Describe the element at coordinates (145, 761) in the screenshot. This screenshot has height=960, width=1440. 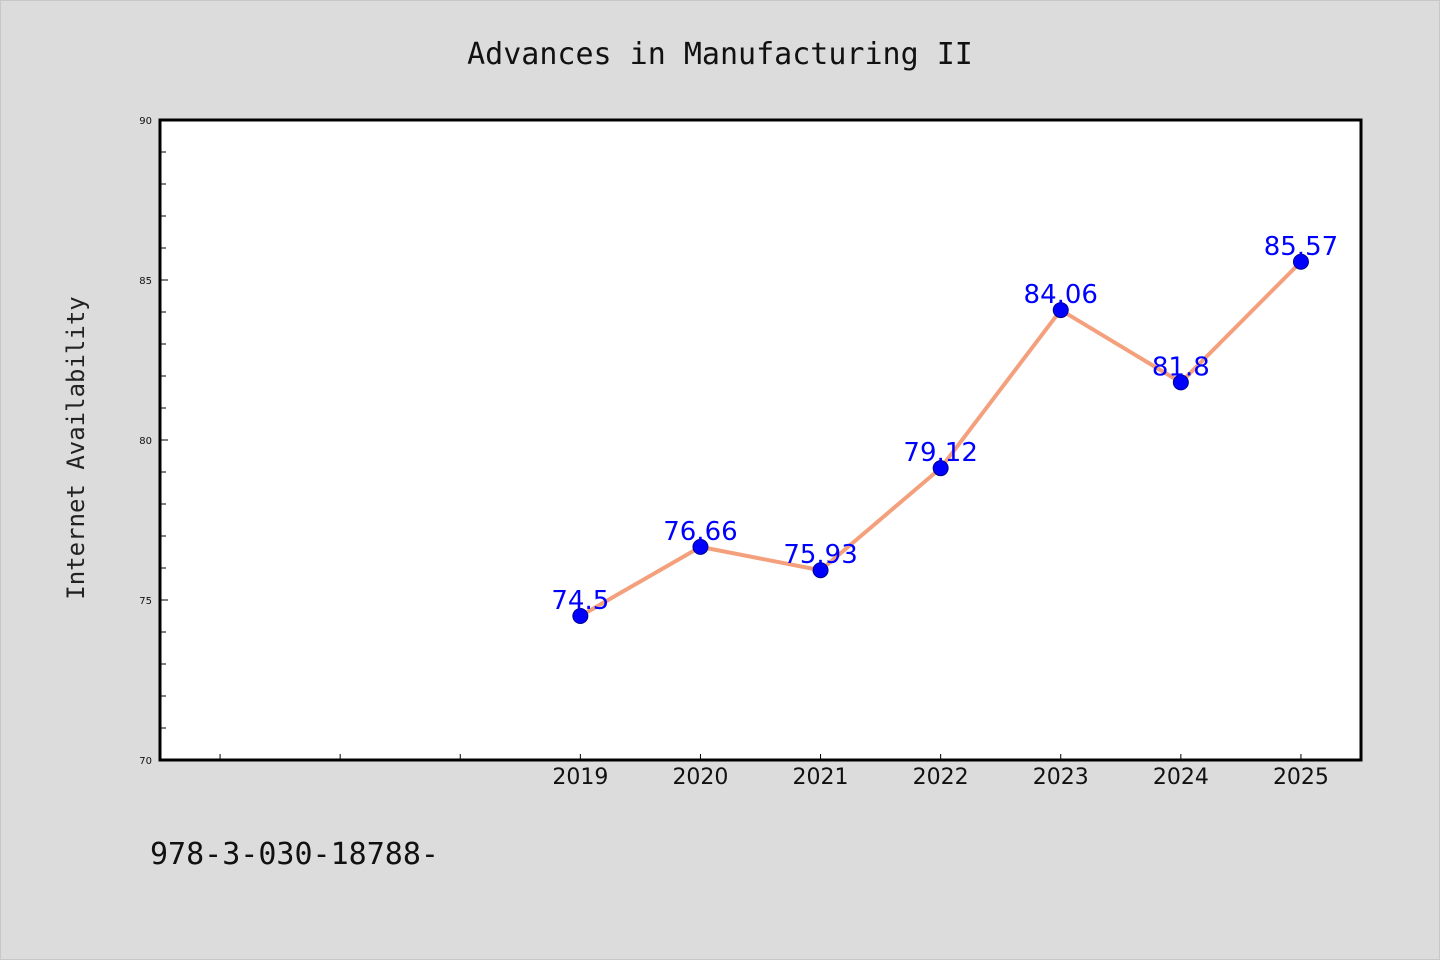
I see `y-tick-label: 70` at that location.